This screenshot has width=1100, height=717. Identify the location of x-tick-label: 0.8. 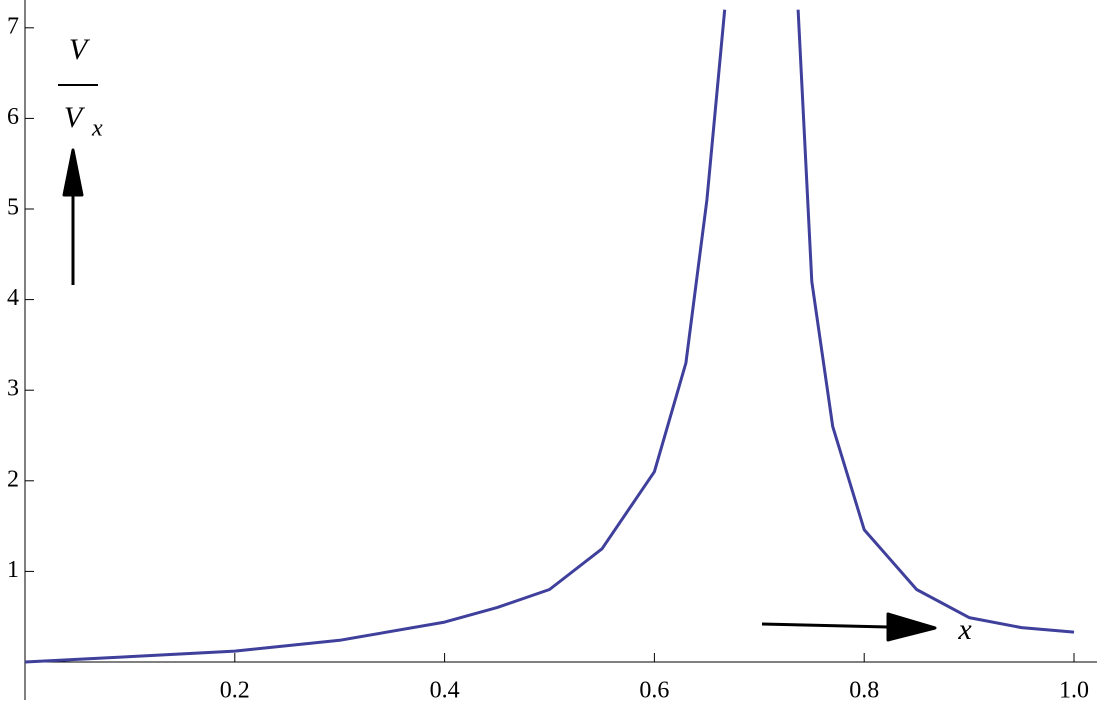
(864, 691).